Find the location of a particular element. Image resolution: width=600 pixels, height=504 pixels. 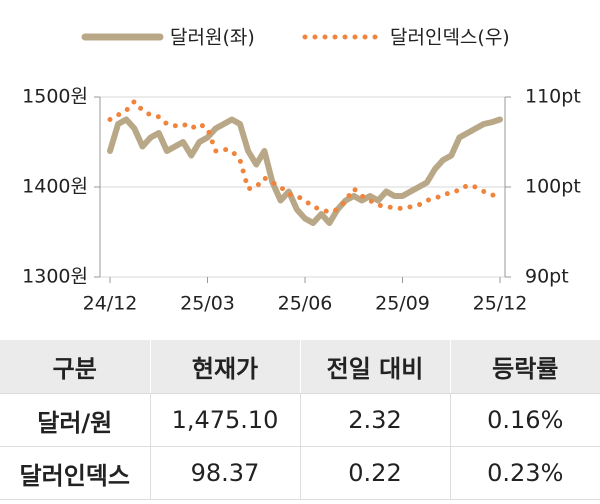

cell: 98.37 is located at coordinates (224, 473).